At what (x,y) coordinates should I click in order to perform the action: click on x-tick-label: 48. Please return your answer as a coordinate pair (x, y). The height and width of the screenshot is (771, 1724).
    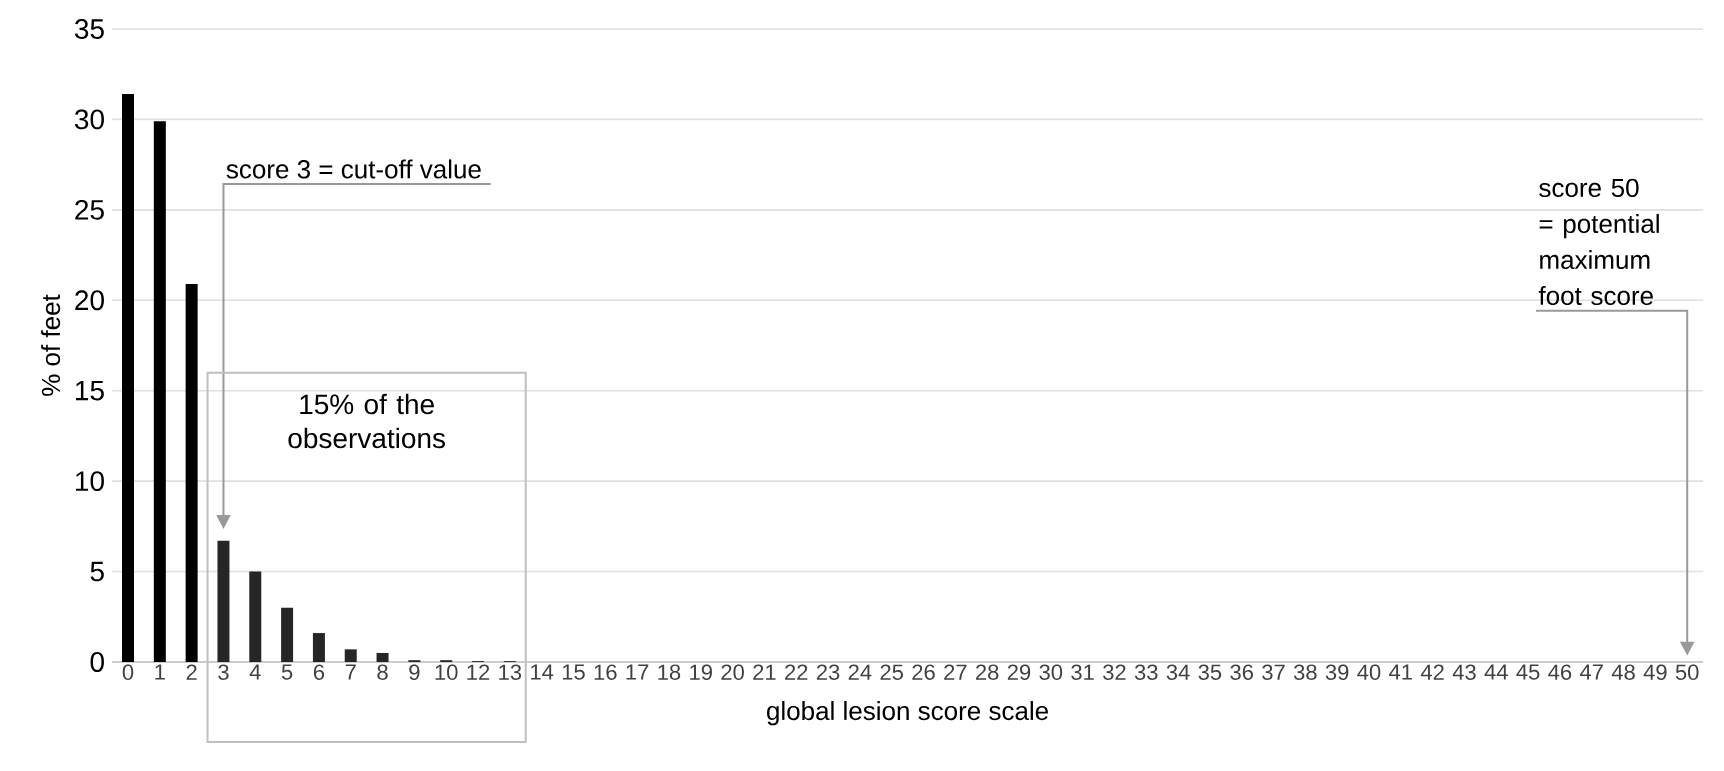
    Looking at the image, I should click on (1623, 672).